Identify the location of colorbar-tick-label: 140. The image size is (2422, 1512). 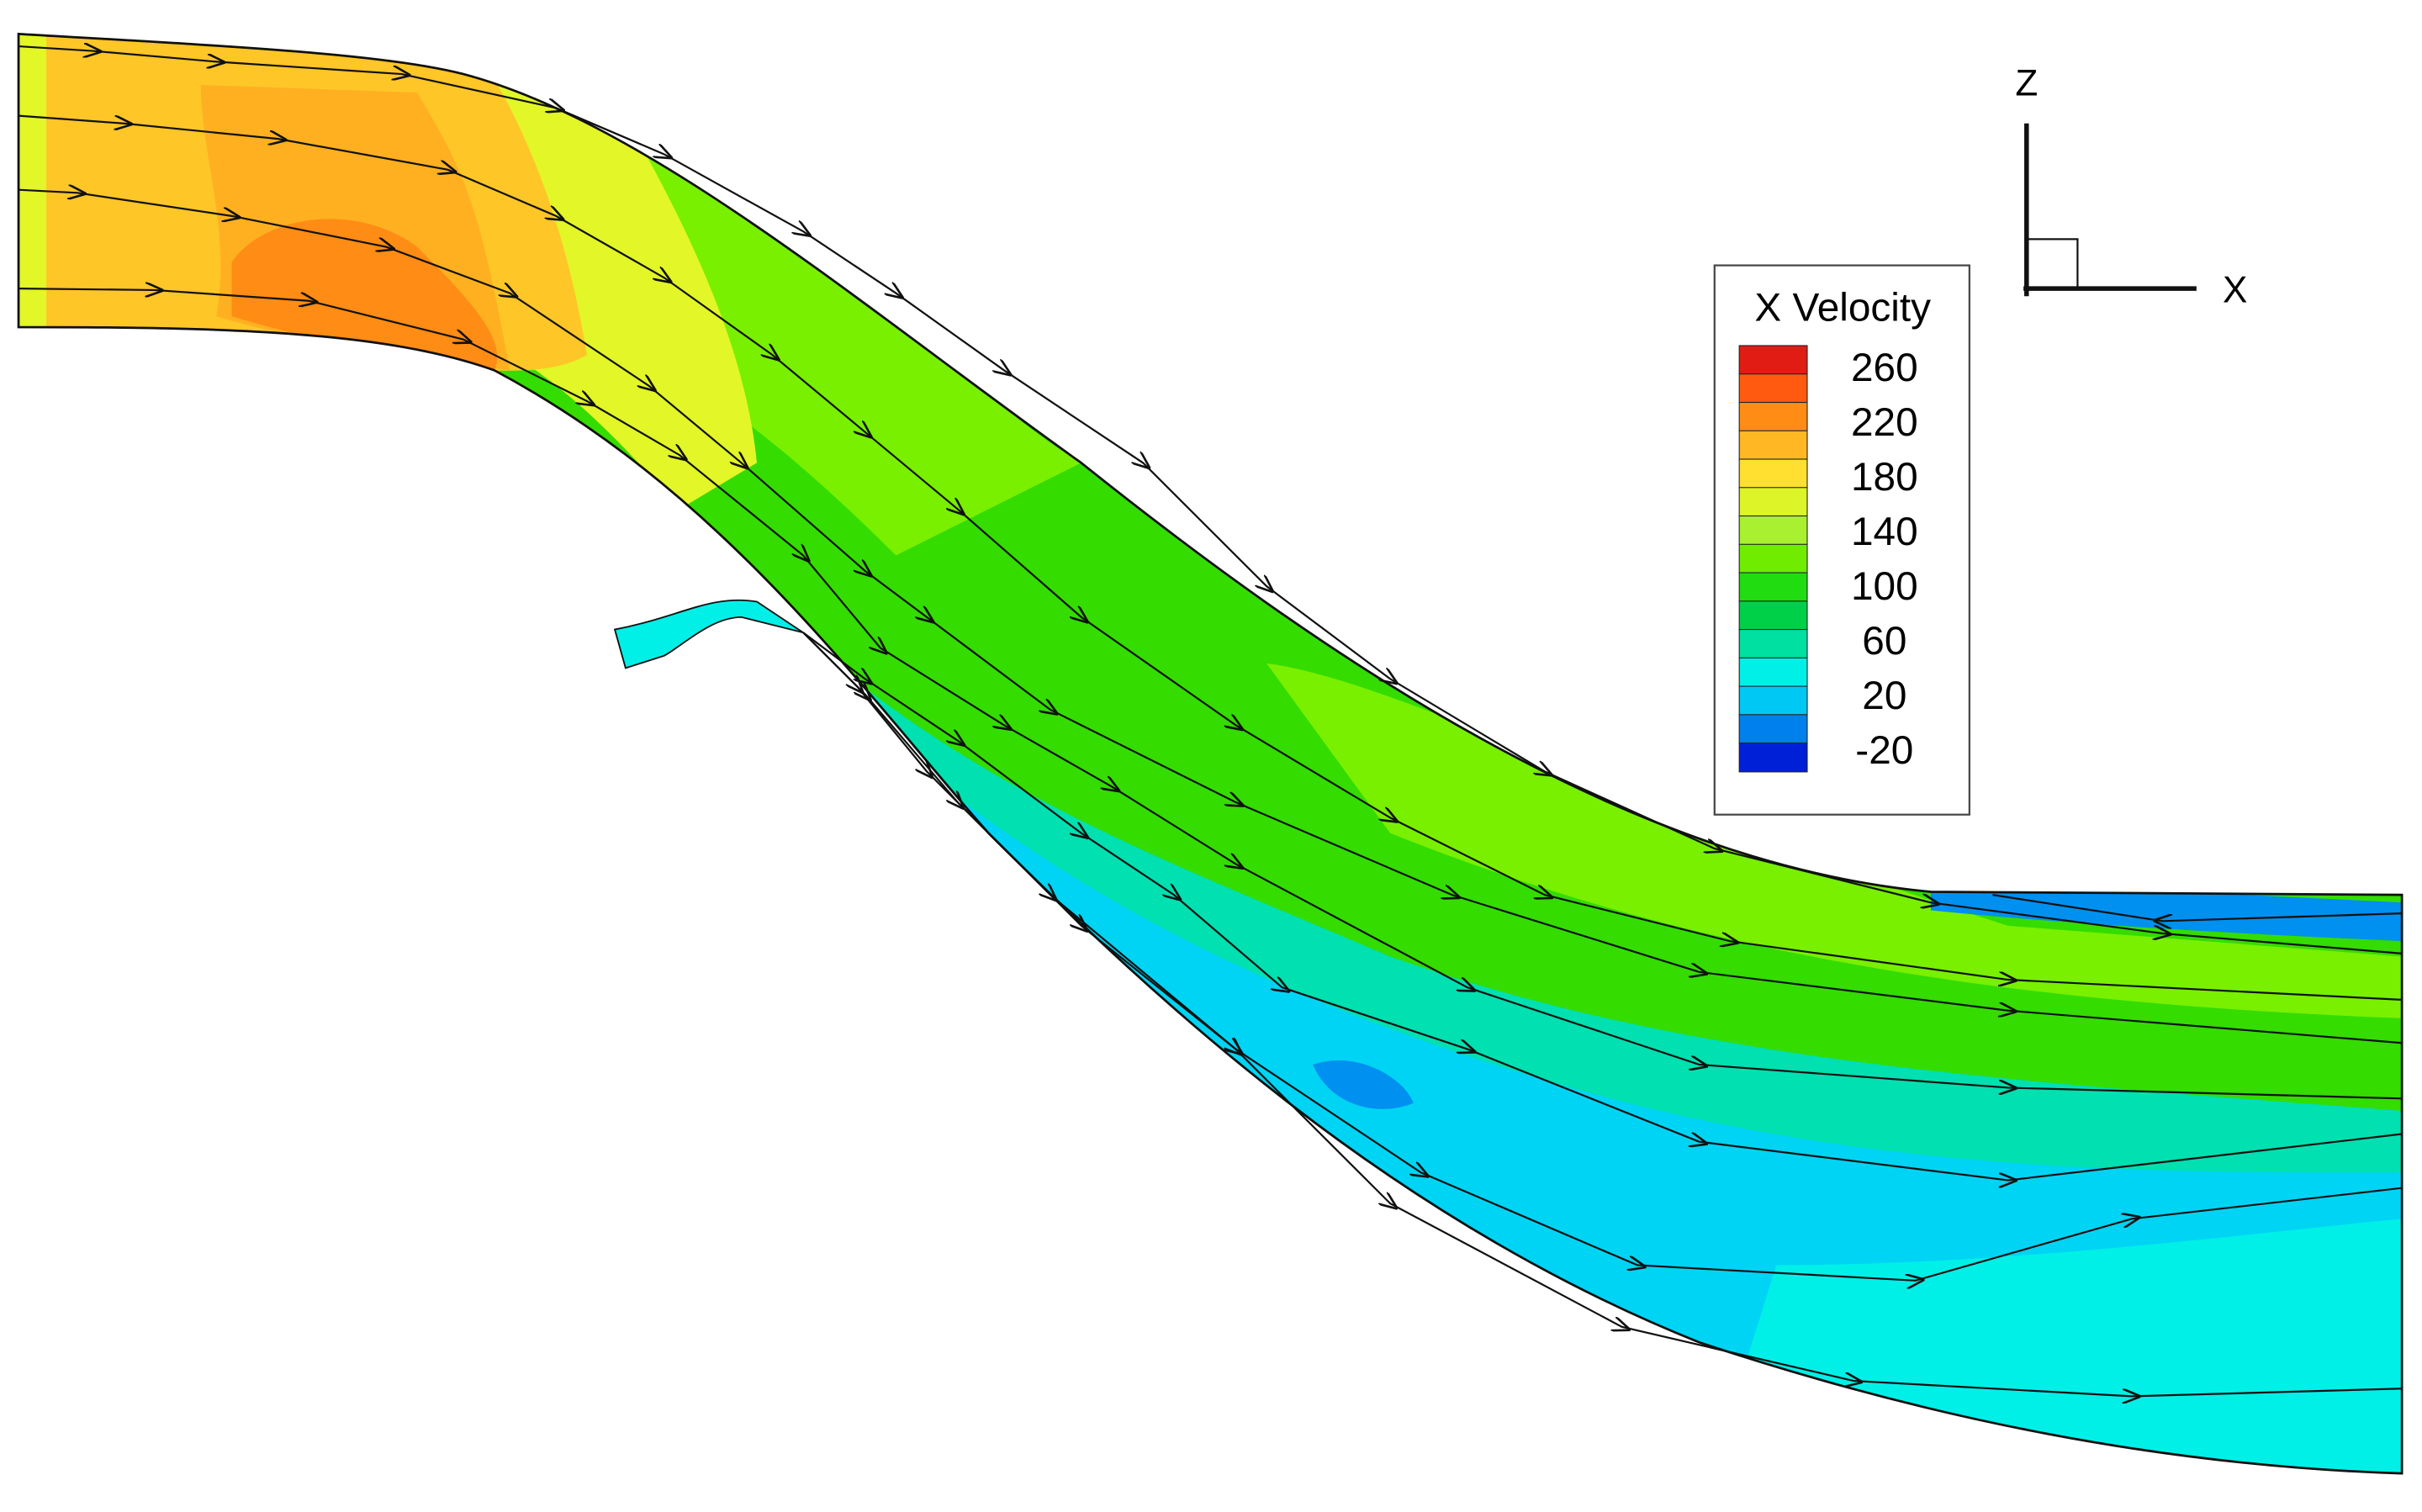
(1884, 532).